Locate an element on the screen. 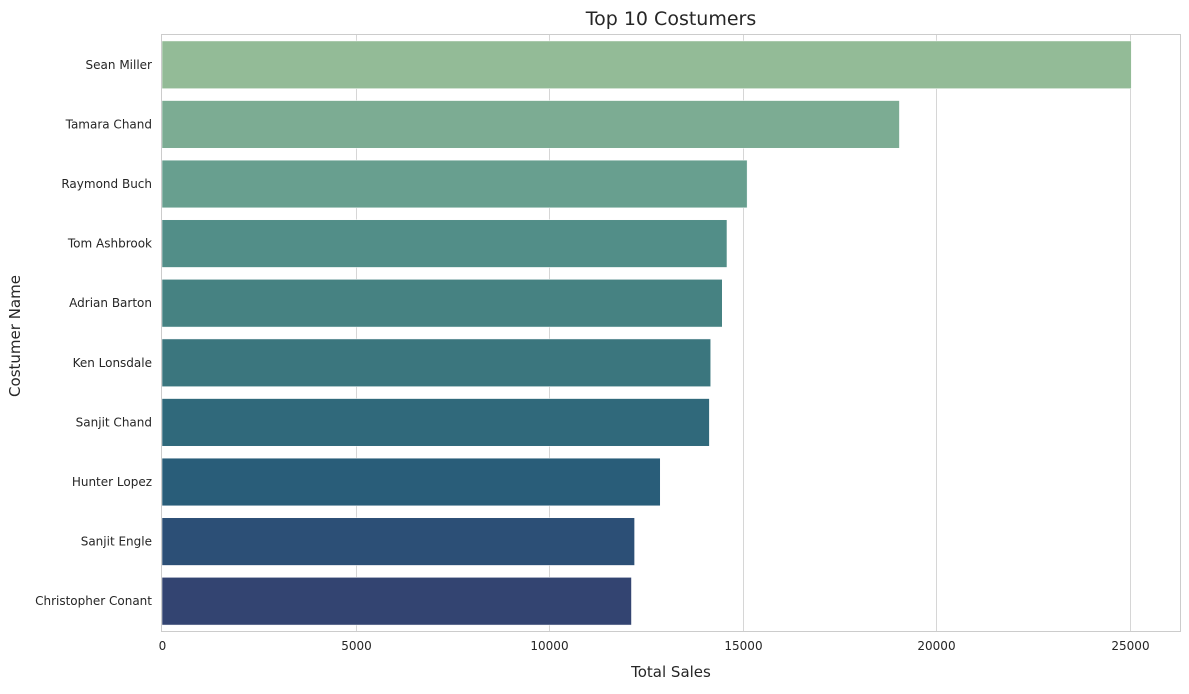 Image resolution: width=1189 pixels, height=694 pixels. y-tick-label: Sean Miller is located at coordinates (119, 65).